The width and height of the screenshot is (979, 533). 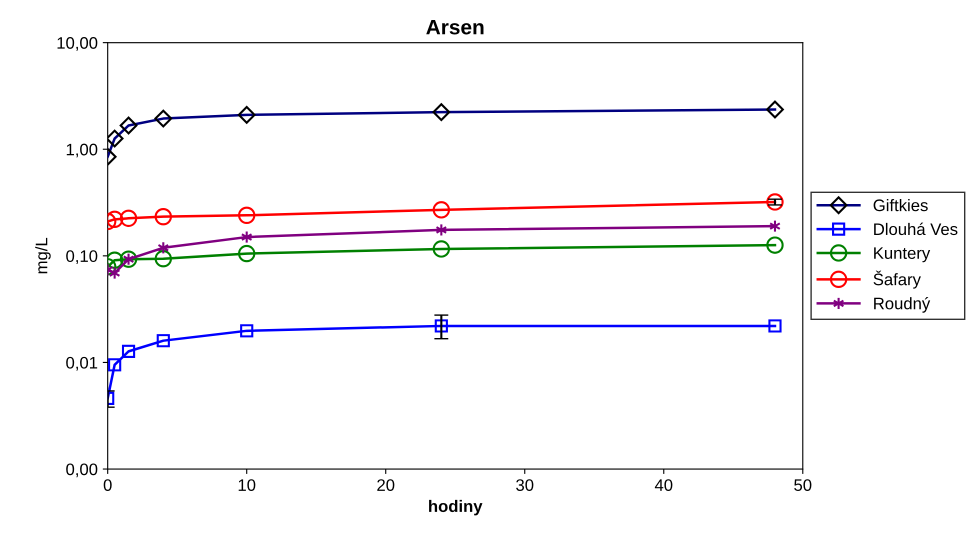 What do you see at coordinates (663, 485) in the screenshot?
I see `x-tick-label: 40` at bounding box center [663, 485].